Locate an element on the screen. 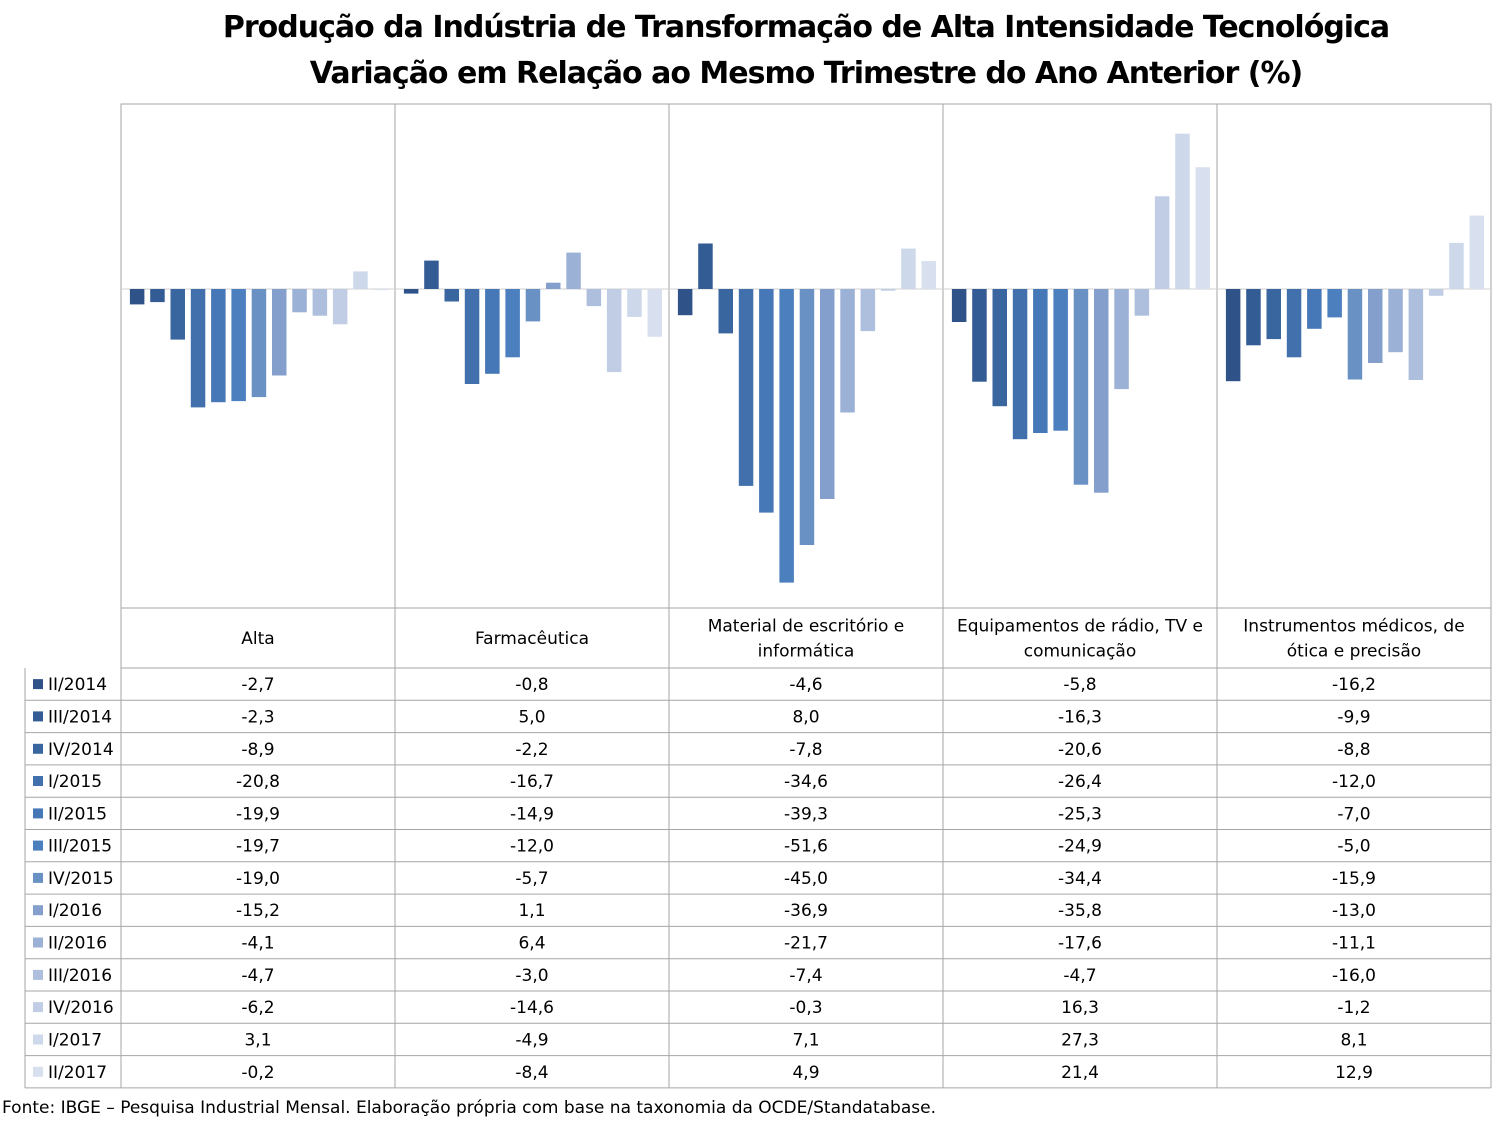  data-table-value: -21,7 is located at coordinates (806, 944).